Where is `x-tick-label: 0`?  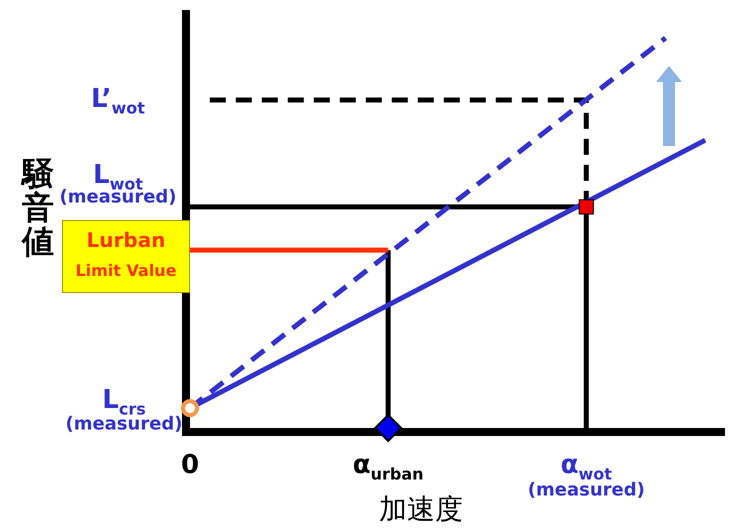
x-tick-label: 0 is located at coordinates (190, 465).